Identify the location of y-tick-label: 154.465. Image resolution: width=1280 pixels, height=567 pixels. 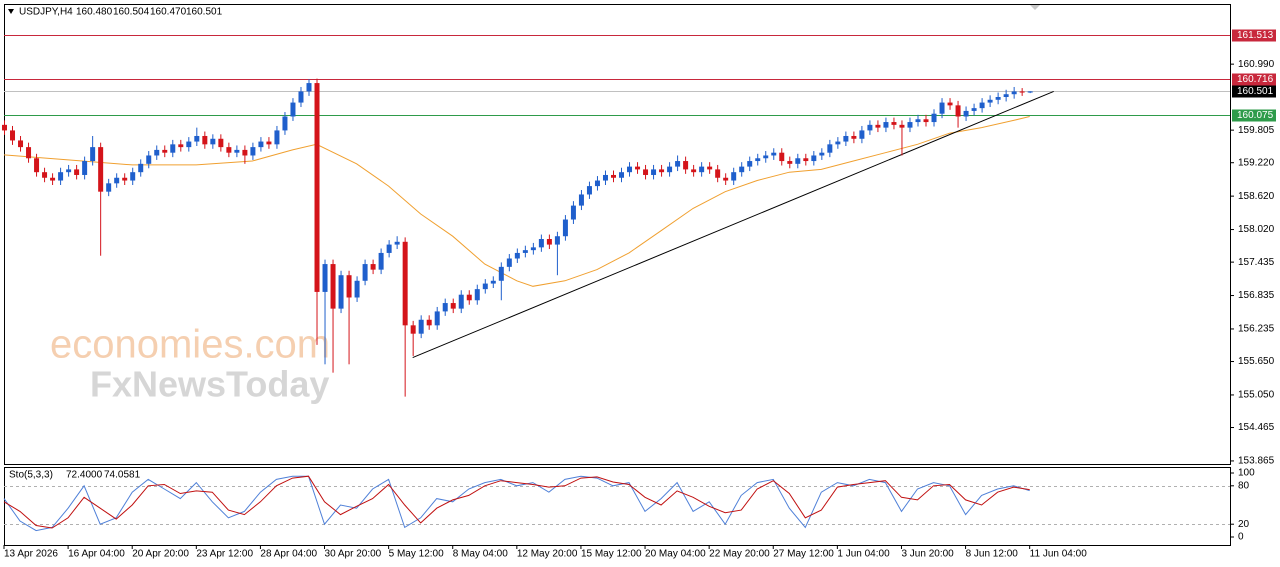
(1256, 427).